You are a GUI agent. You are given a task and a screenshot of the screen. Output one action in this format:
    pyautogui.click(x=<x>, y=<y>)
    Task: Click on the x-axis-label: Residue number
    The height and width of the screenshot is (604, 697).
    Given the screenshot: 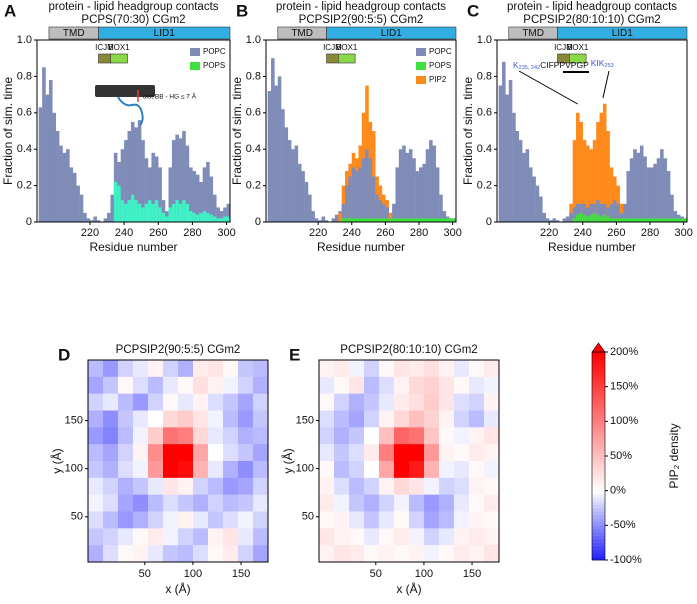 What is the action you would take?
    pyautogui.click(x=361, y=247)
    